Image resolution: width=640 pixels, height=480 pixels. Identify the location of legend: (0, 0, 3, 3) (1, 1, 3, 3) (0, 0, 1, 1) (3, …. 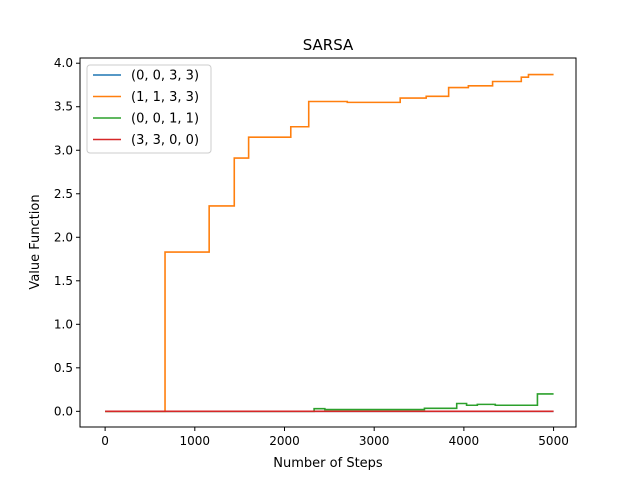
(149, 109).